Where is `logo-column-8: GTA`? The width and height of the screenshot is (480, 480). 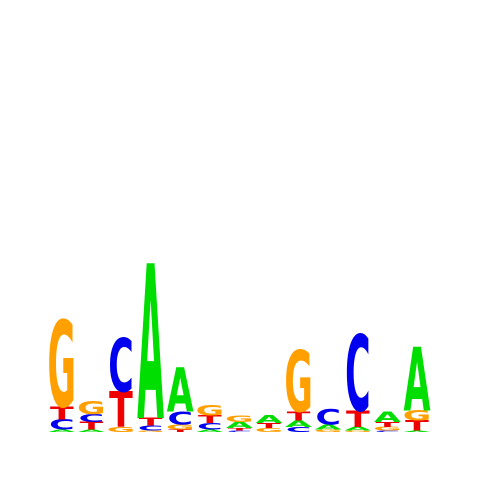 logo-column-8: GTA is located at coordinates (269, 424).